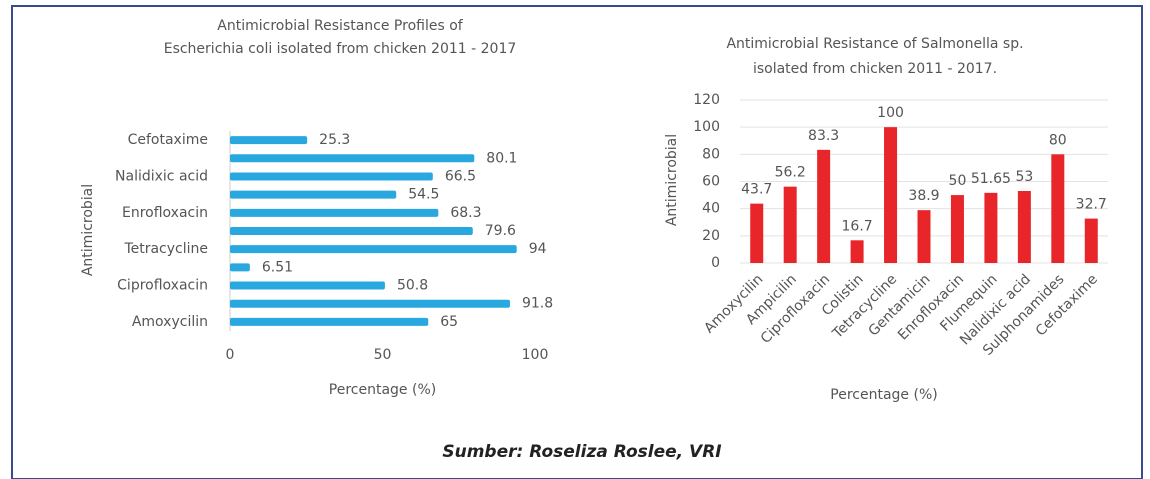 Image resolution: width=1150 pixels, height=479 pixels. I want to click on value-label: 54.5, so click(423, 195).